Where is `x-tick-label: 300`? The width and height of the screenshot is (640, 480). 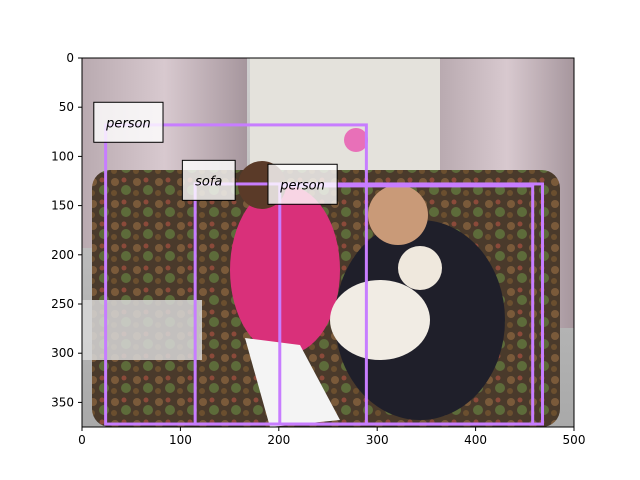 x-tick-label: 300 is located at coordinates (377, 440).